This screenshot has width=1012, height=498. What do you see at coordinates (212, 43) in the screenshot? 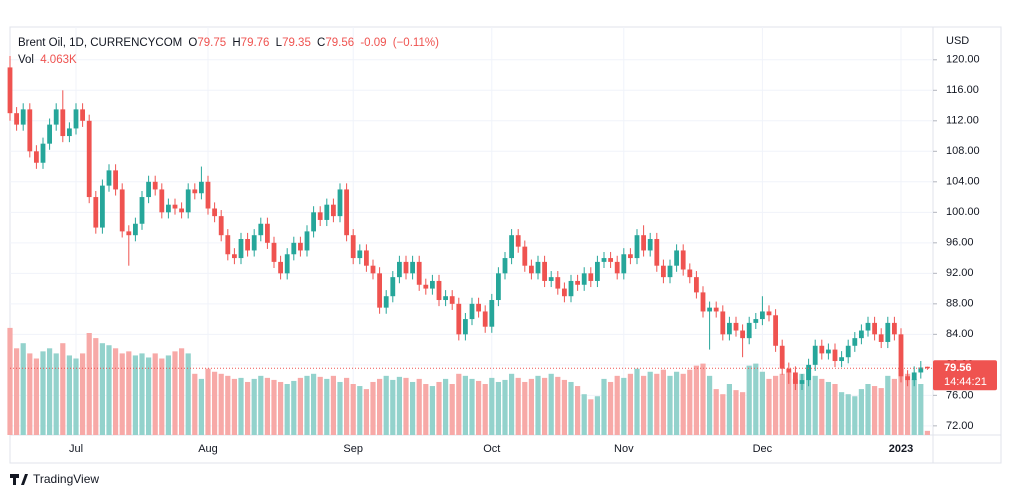
I see `open-value: 79.75` at bounding box center [212, 43].